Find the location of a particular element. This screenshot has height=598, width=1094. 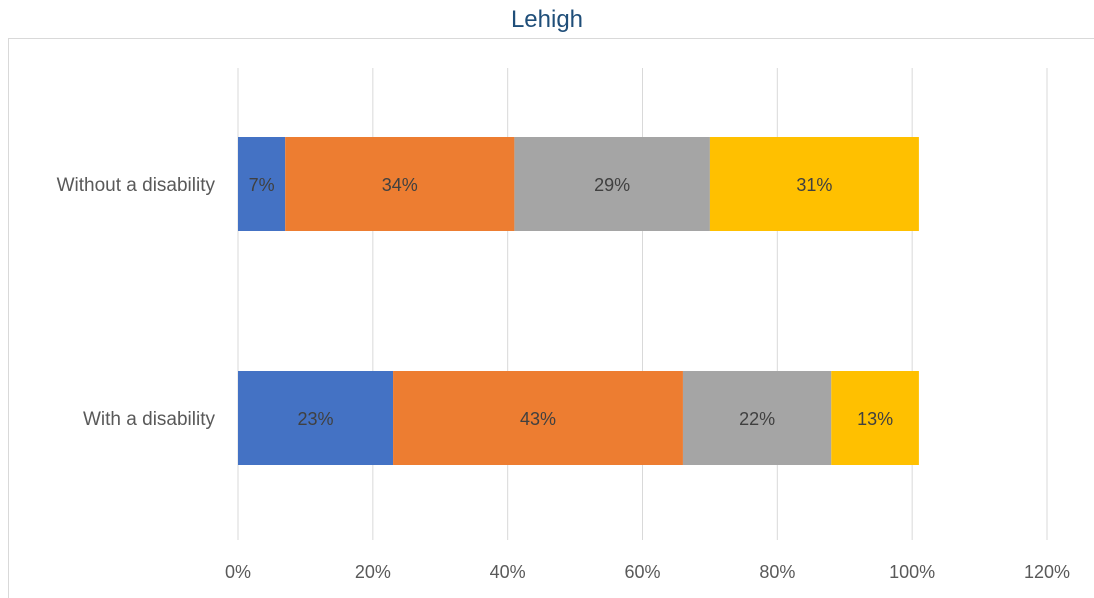

data-label: 22% is located at coordinates (757, 419).